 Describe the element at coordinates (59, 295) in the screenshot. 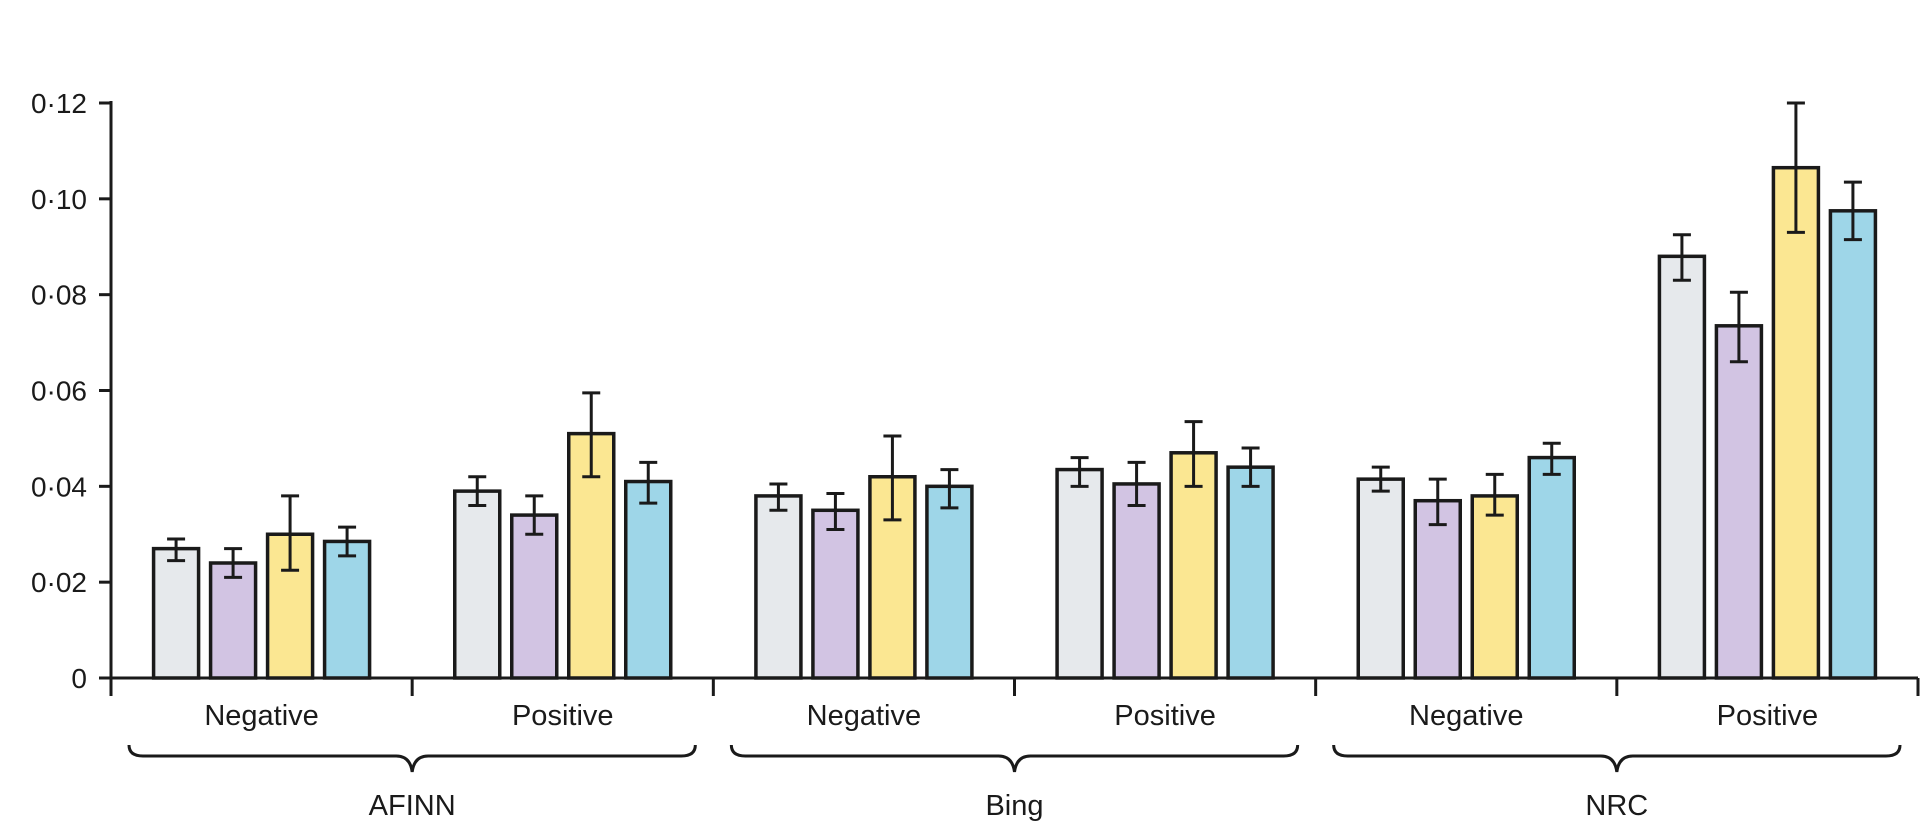

I see `y-tick-label: 0·08` at that location.